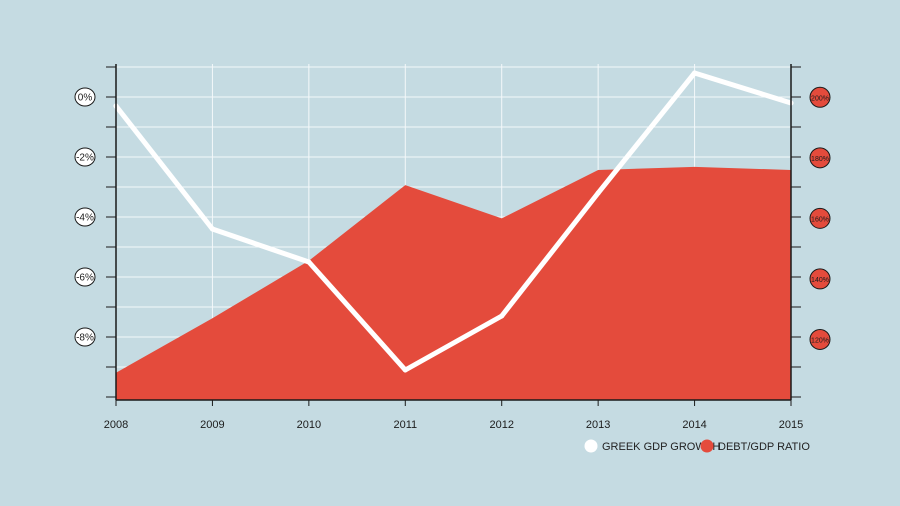 Image resolution: width=900 pixels, height=506 pixels. What do you see at coordinates (116, 425) in the screenshot?
I see `x-tick-label: 2008` at bounding box center [116, 425].